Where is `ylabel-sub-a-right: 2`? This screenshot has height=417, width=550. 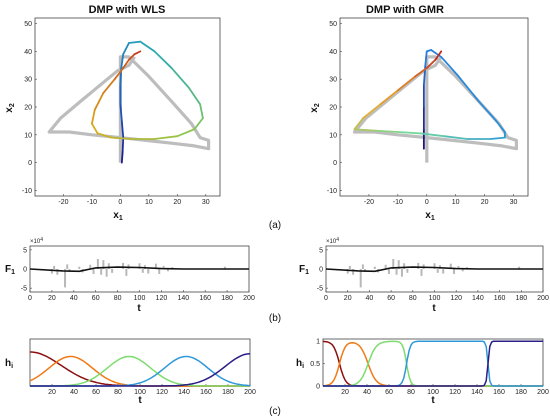
ylabel-sub-a-right: 2 is located at coordinates (317, 105).